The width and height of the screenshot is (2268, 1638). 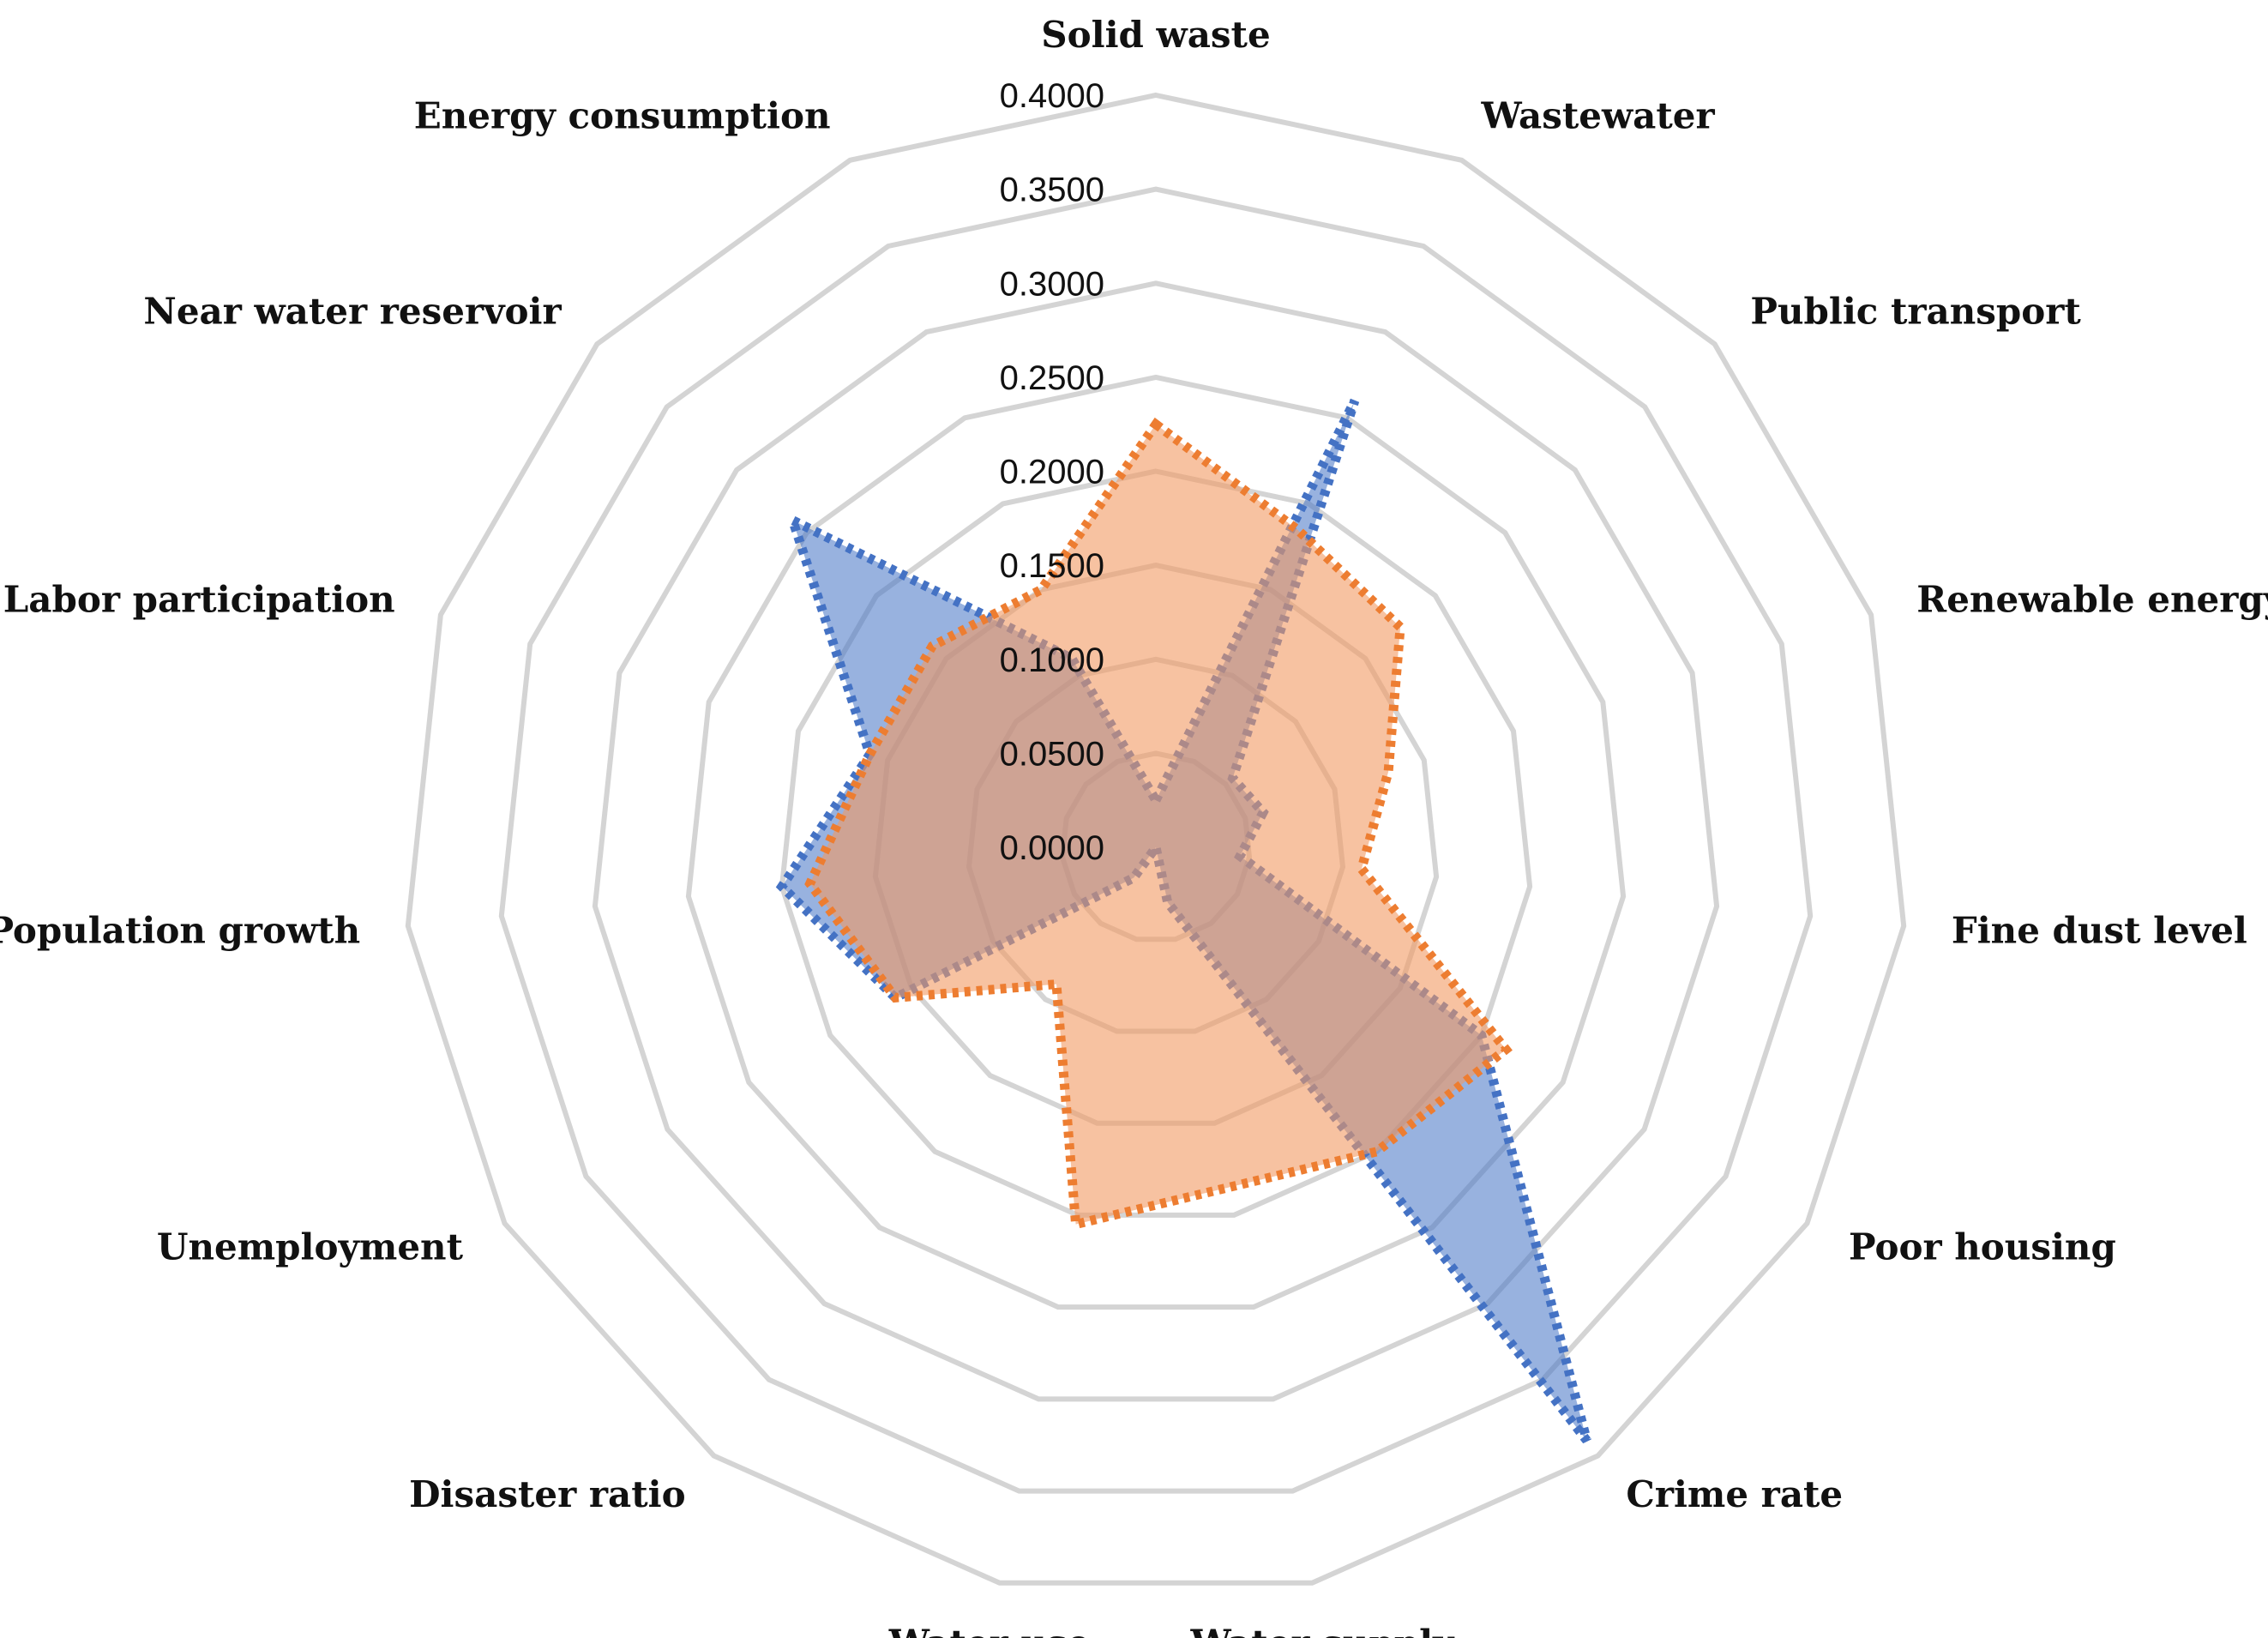 I want to click on tick-label: 0.3000, so click(x=1052, y=284).